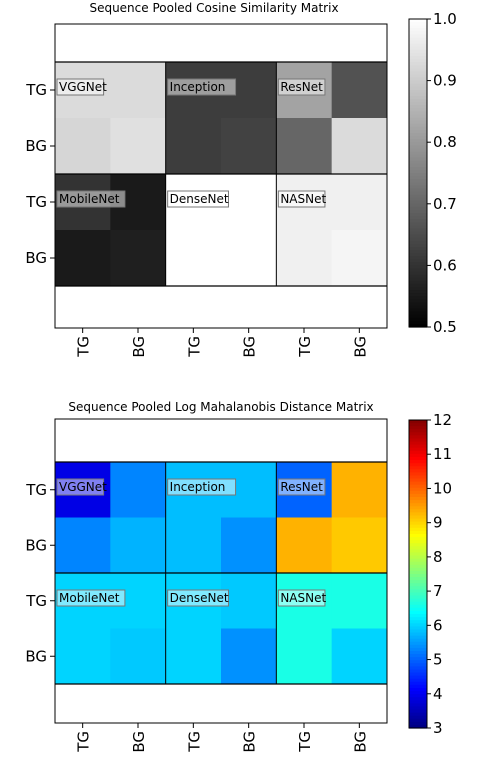  I want to click on colorbar-tick-label: 11, so click(442, 454).